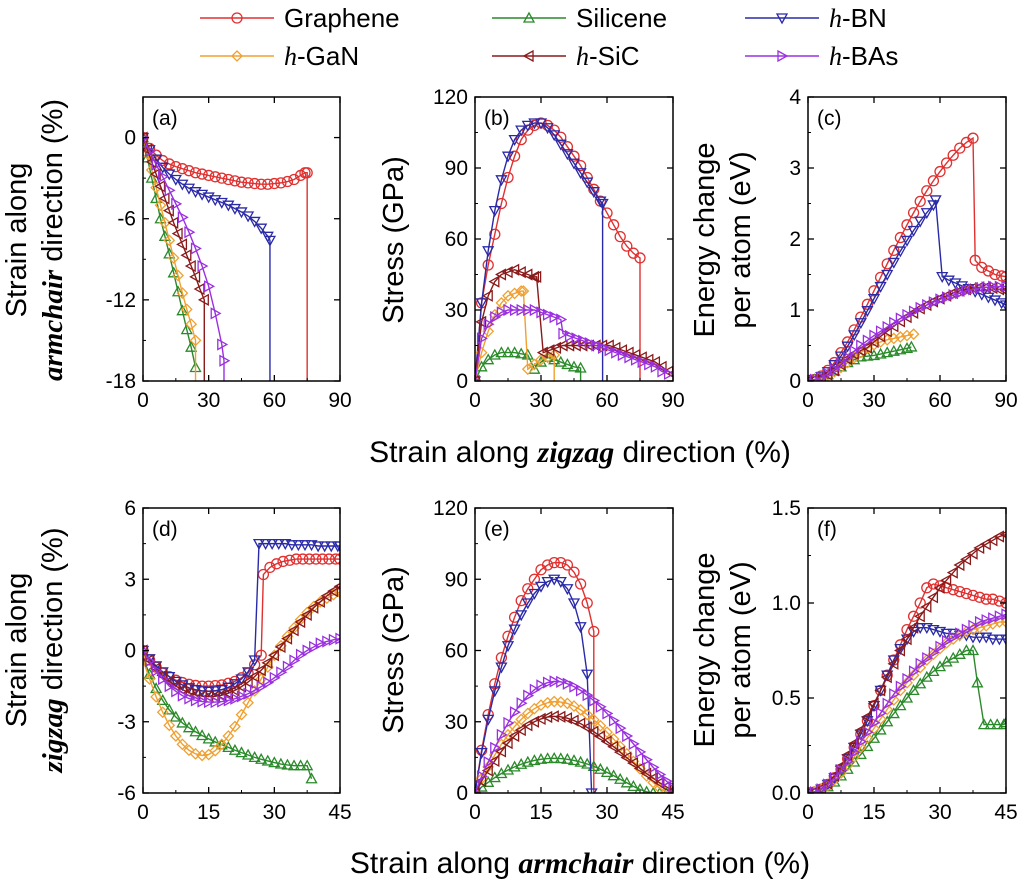  I want to click on x-tick-label: 90, so click(339, 400).